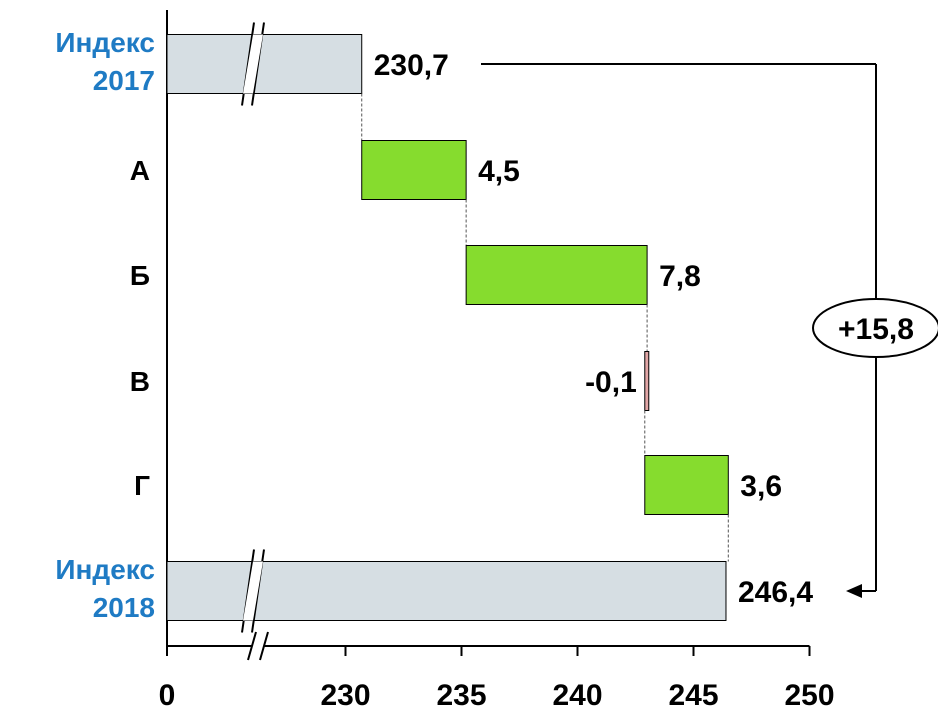  I want to click on x-tick-label: 0, so click(167, 695).